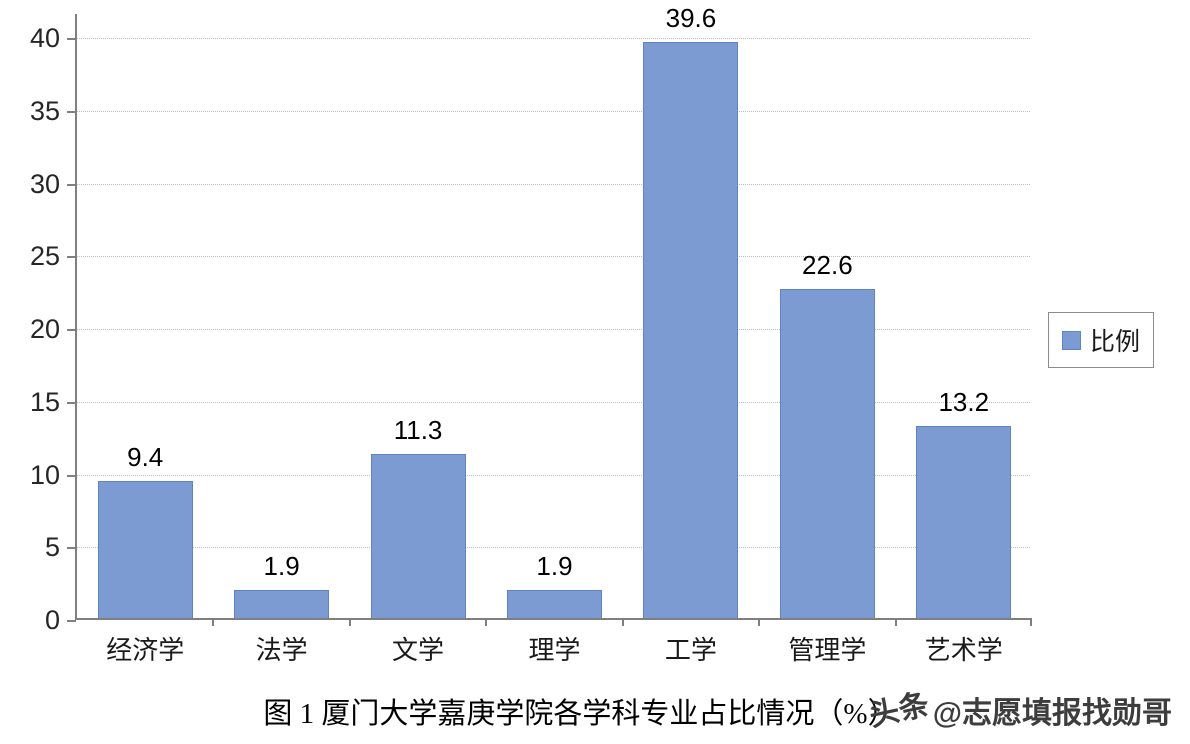 The width and height of the screenshot is (1190, 744). Describe the element at coordinates (963, 650) in the screenshot. I see `x-axis-category-label: 艺术学` at that location.